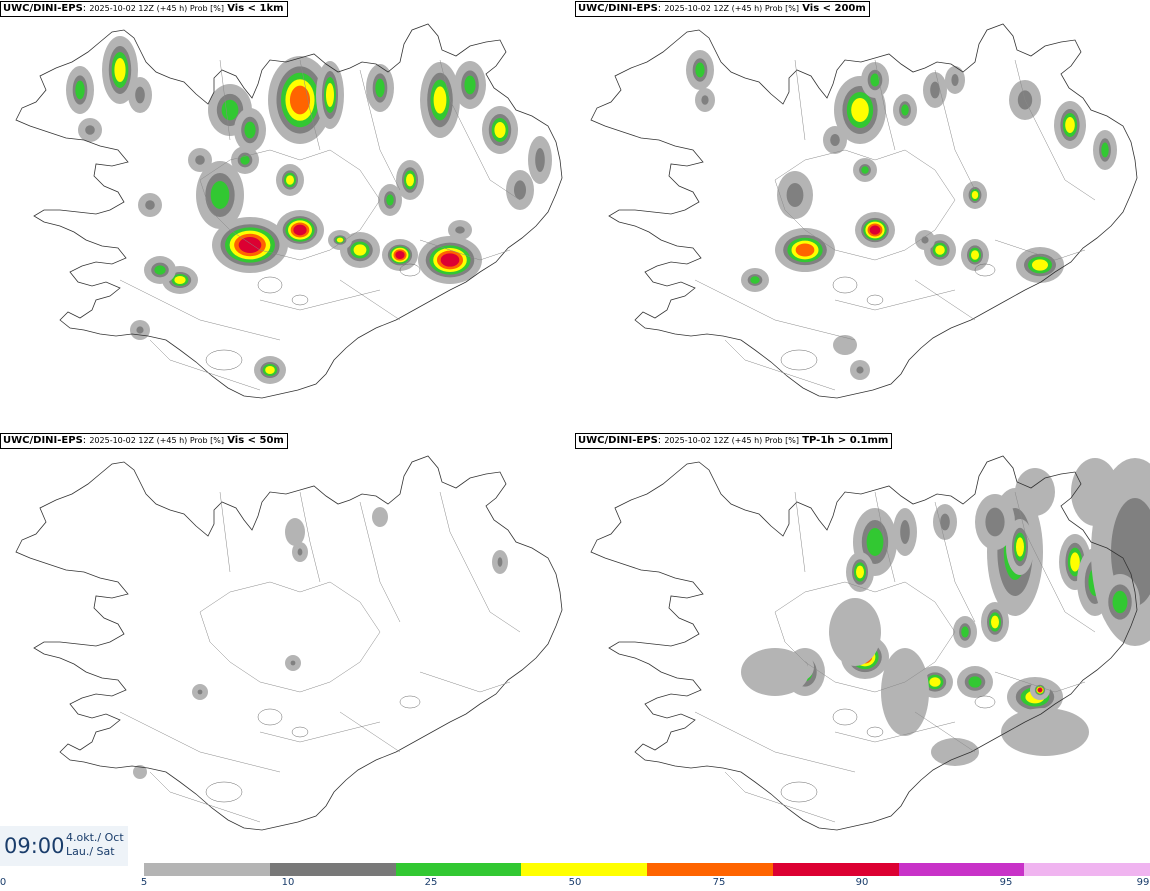 Image resolution: width=1150 pixels, height=891 pixels. Describe the element at coordinates (288, 882) in the screenshot. I see `colorbar-tick-label: 10` at that location.